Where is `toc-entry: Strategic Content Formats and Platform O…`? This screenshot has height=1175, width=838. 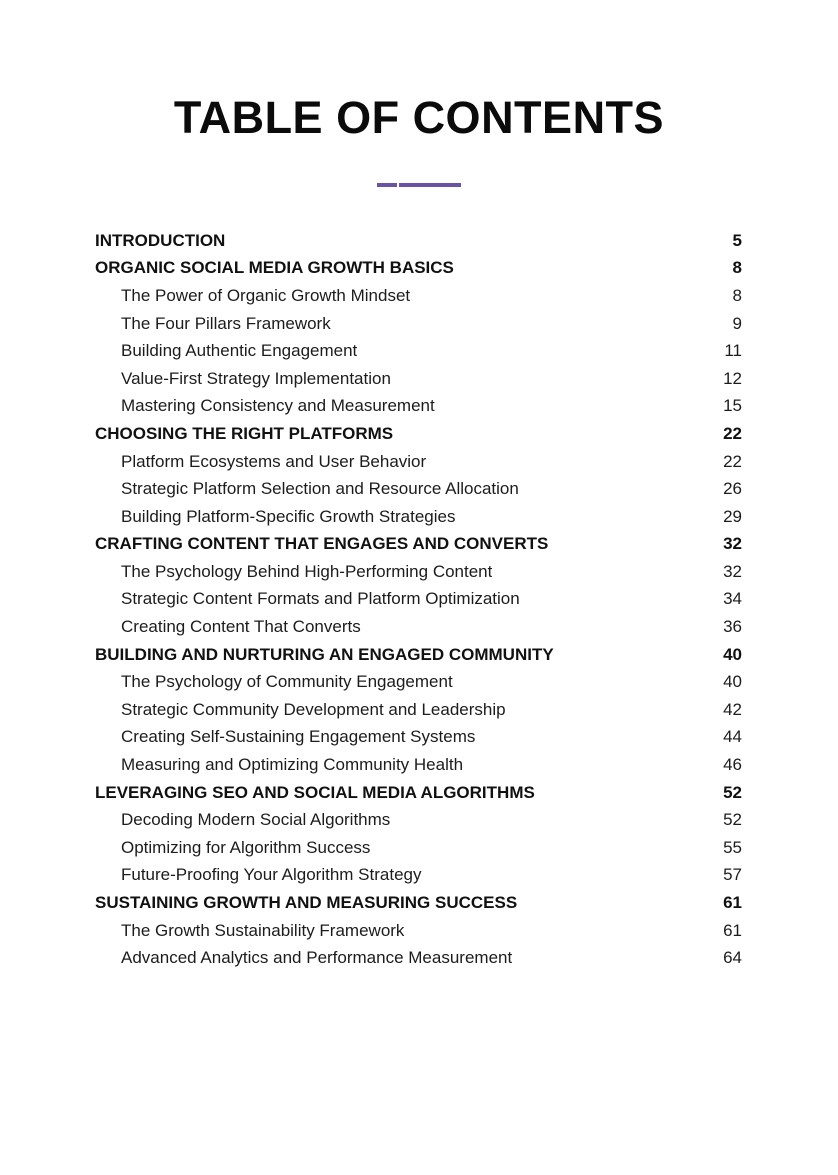 toc-entry: Strategic Content Formats and Platform O… is located at coordinates (418, 599).